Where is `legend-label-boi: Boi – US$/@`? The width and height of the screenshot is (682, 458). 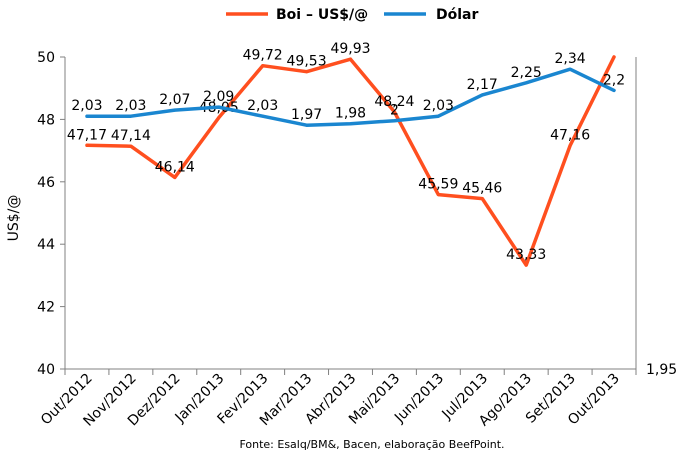
legend-label-boi: Boi – US$/@ is located at coordinates (322, 15).